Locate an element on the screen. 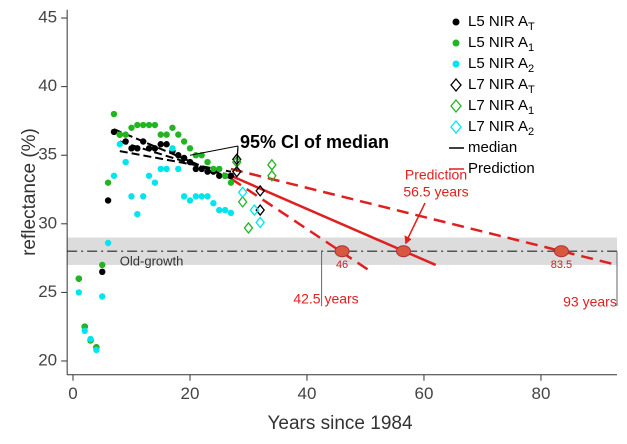  x-tick-label: 60 is located at coordinates (424, 393).